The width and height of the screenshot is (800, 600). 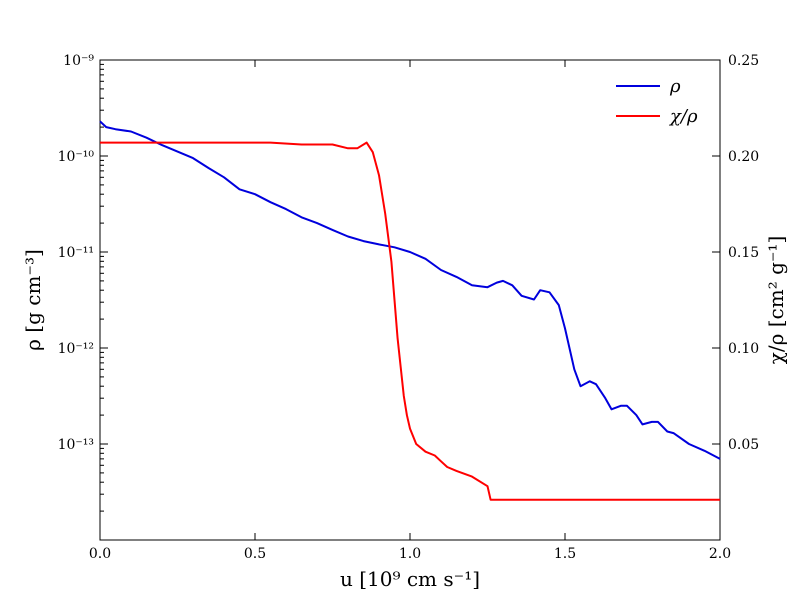 I want to click on x-tick-label: 2.0, so click(x=720, y=554).